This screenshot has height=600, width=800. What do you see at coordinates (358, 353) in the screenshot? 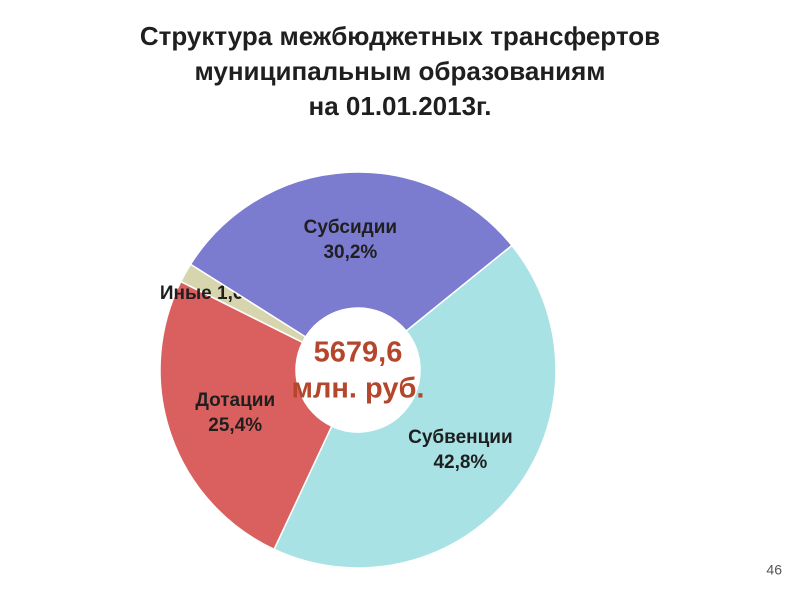
I see `center-label: 5679,6` at bounding box center [358, 353].